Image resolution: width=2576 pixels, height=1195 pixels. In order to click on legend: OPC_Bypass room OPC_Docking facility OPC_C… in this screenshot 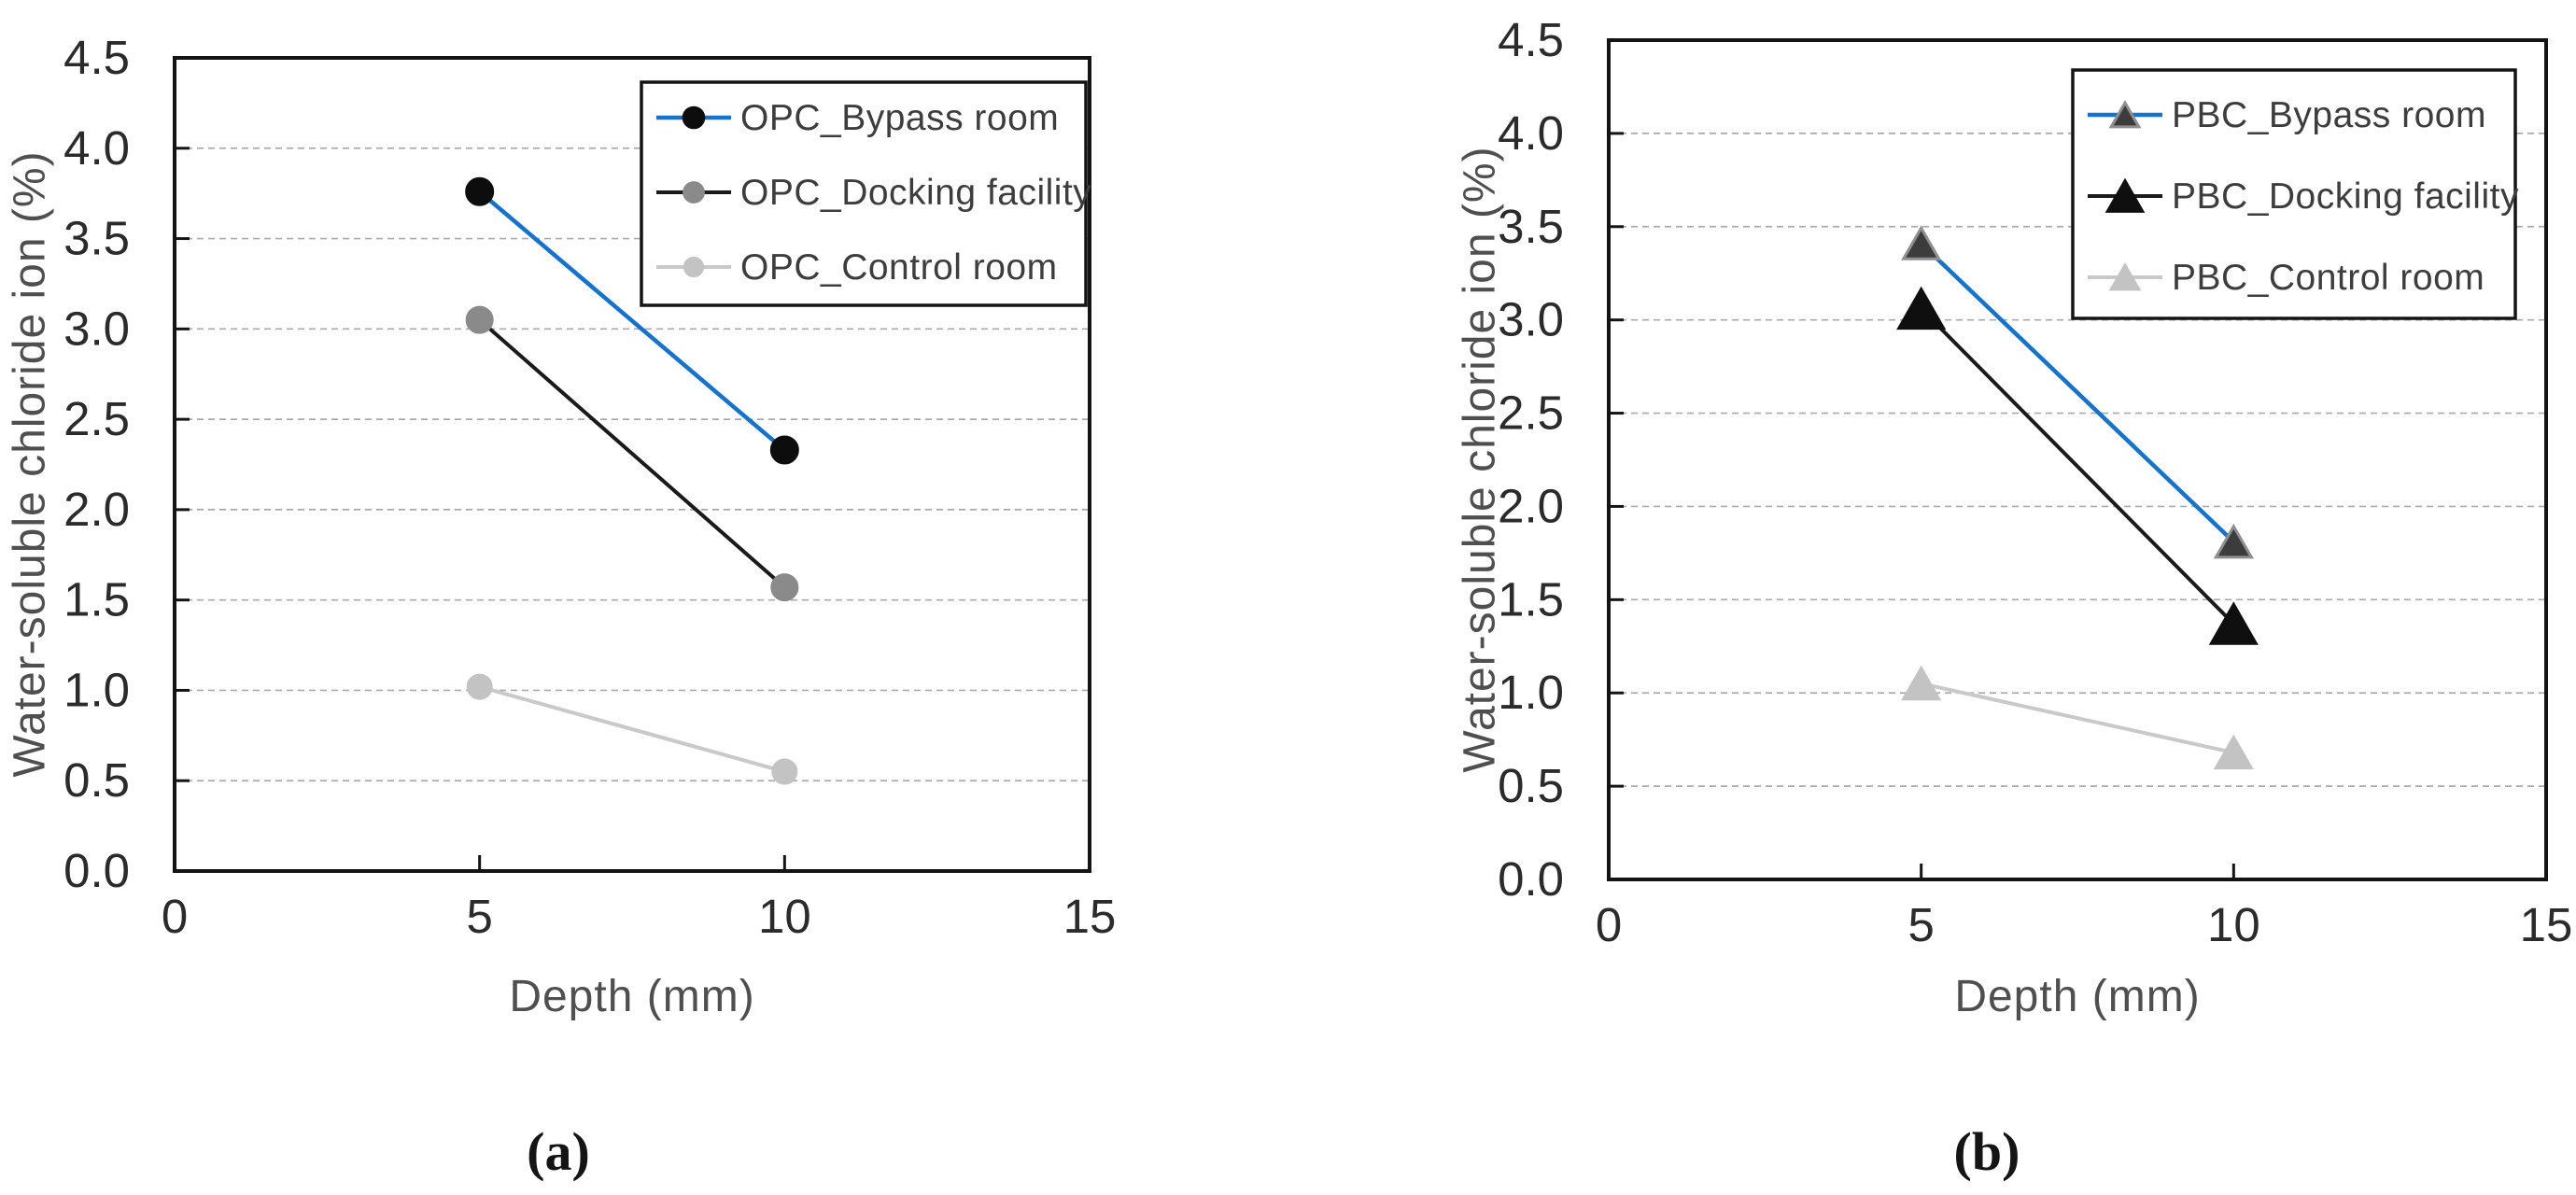, I will do `click(866, 193)`.